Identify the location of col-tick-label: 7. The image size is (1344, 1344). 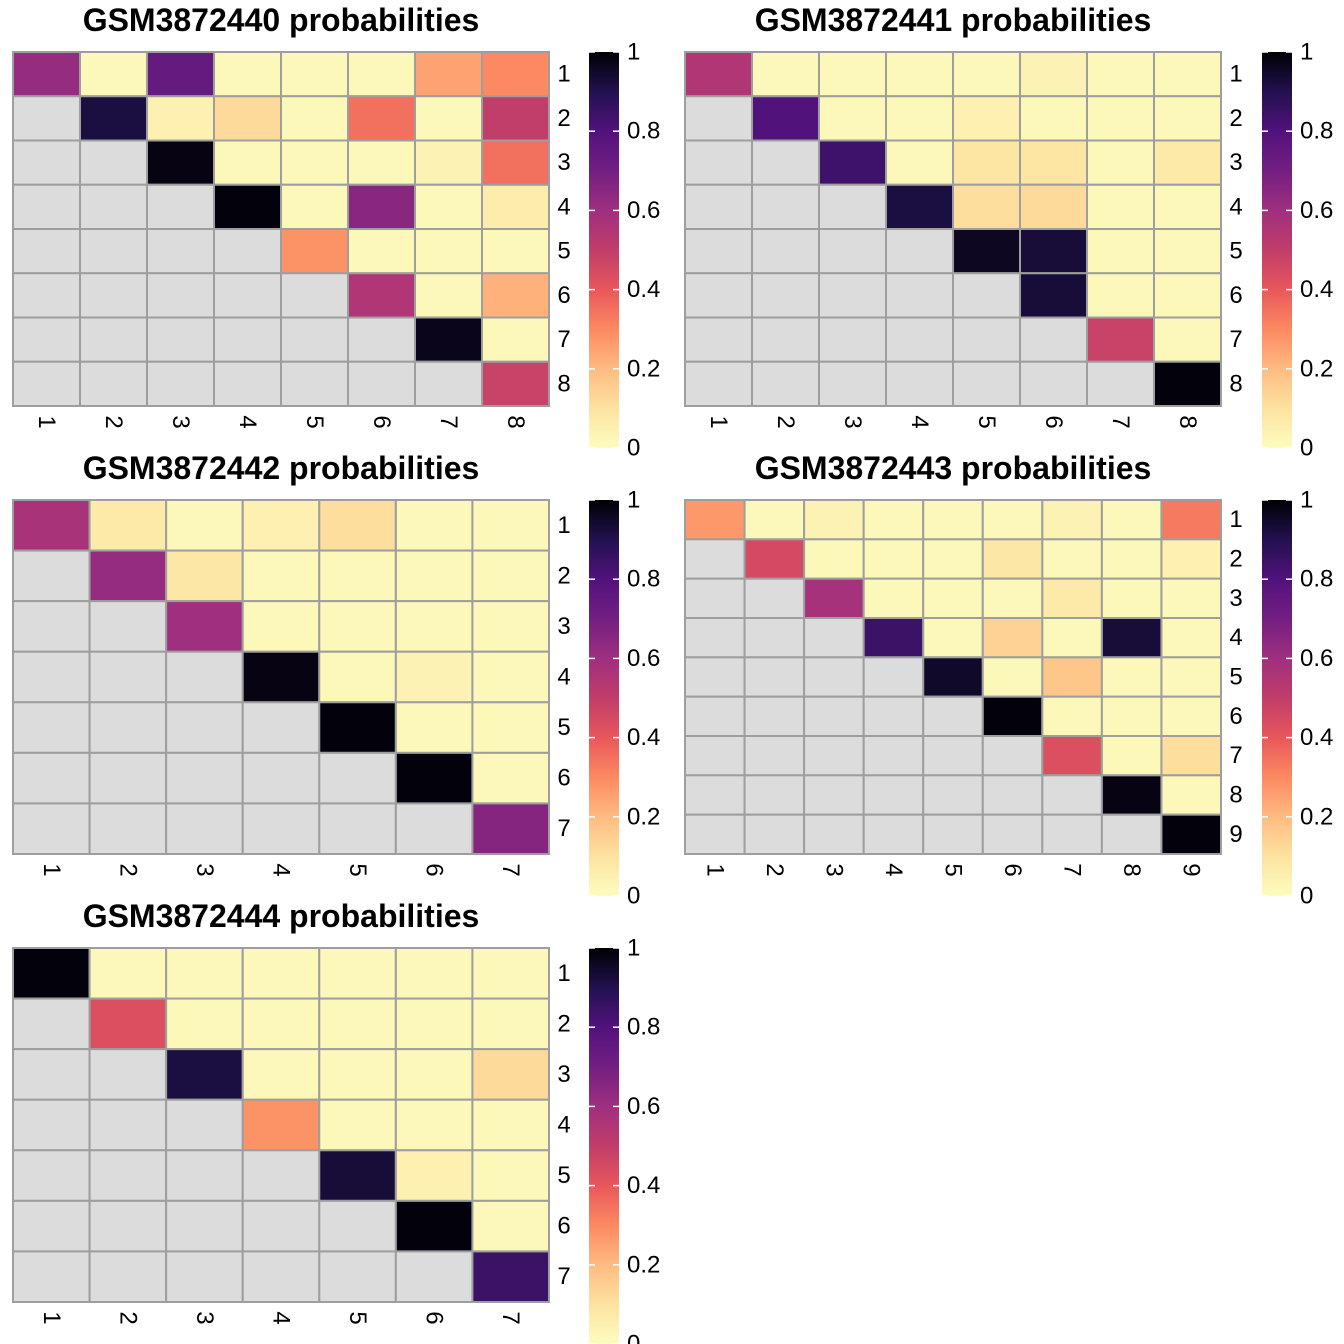
(448, 421).